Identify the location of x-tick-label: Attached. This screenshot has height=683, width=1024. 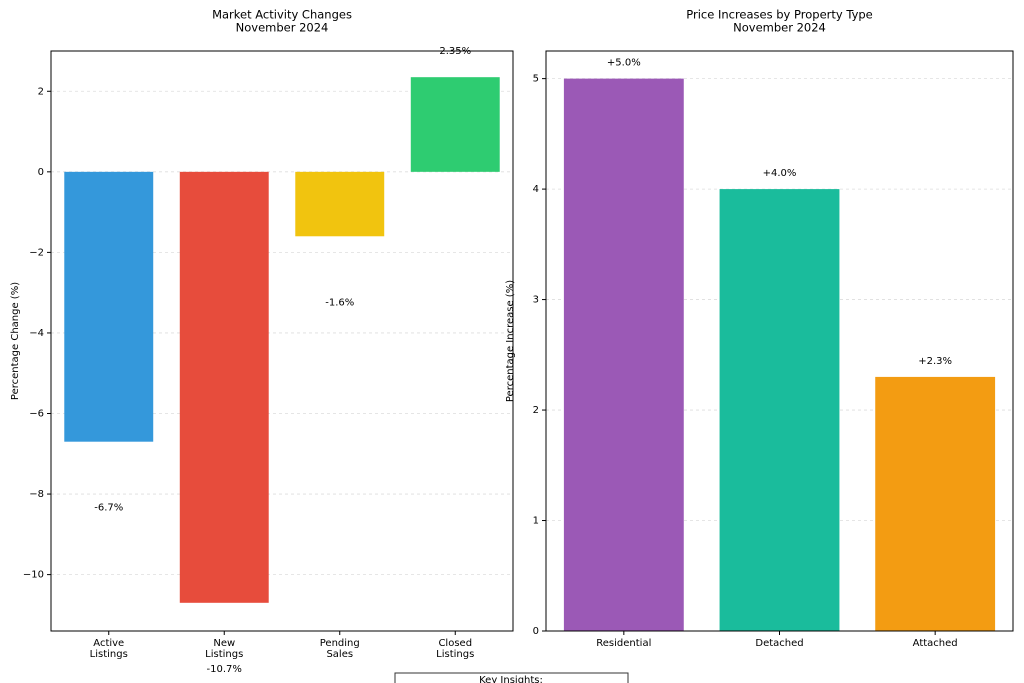
(935, 643).